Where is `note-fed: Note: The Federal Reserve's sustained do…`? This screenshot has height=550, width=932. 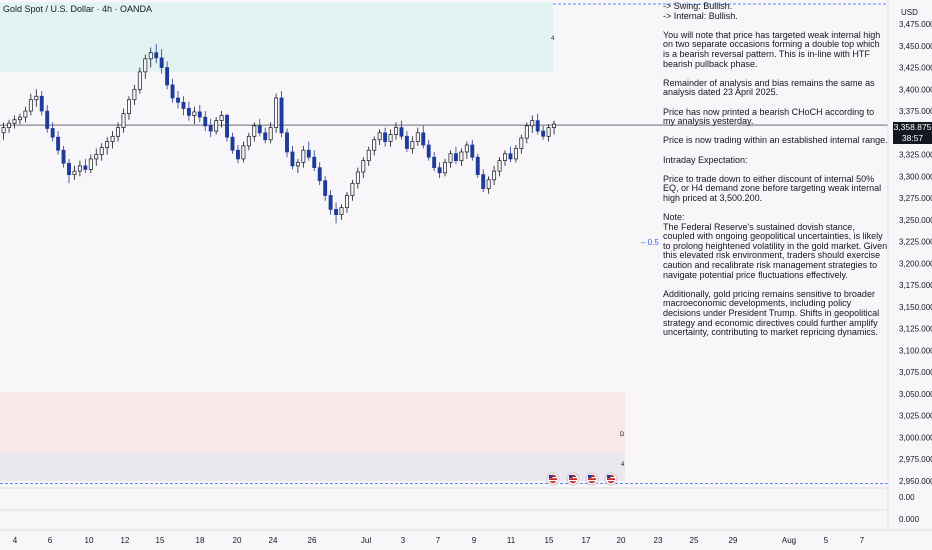
note-fed: Note: The Federal Reserve's sustained do… is located at coordinates (775, 246).